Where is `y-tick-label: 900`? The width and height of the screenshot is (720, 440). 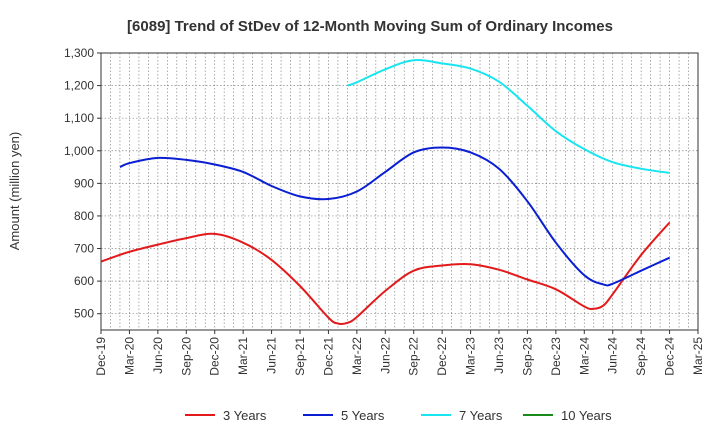 y-tick-label: 900 is located at coordinates (84, 183).